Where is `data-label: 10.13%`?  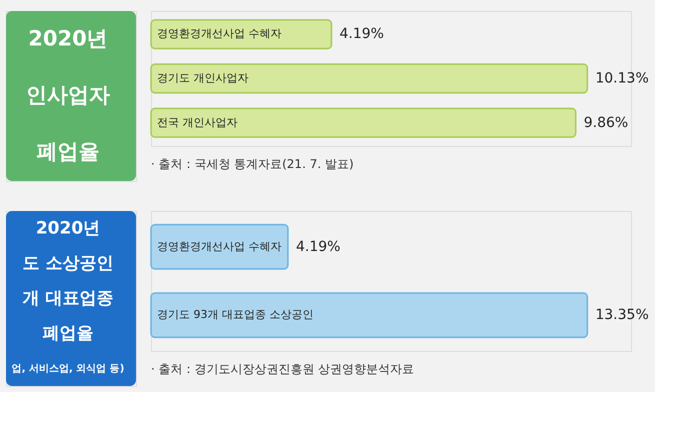 data-label: 10.13% is located at coordinates (622, 78).